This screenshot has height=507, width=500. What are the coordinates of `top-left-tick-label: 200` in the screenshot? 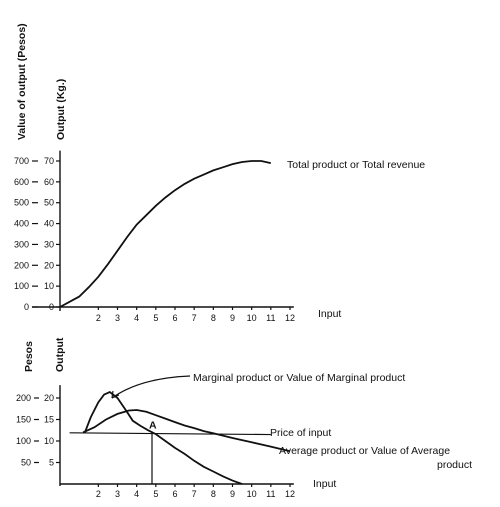 It's located at (21, 265).